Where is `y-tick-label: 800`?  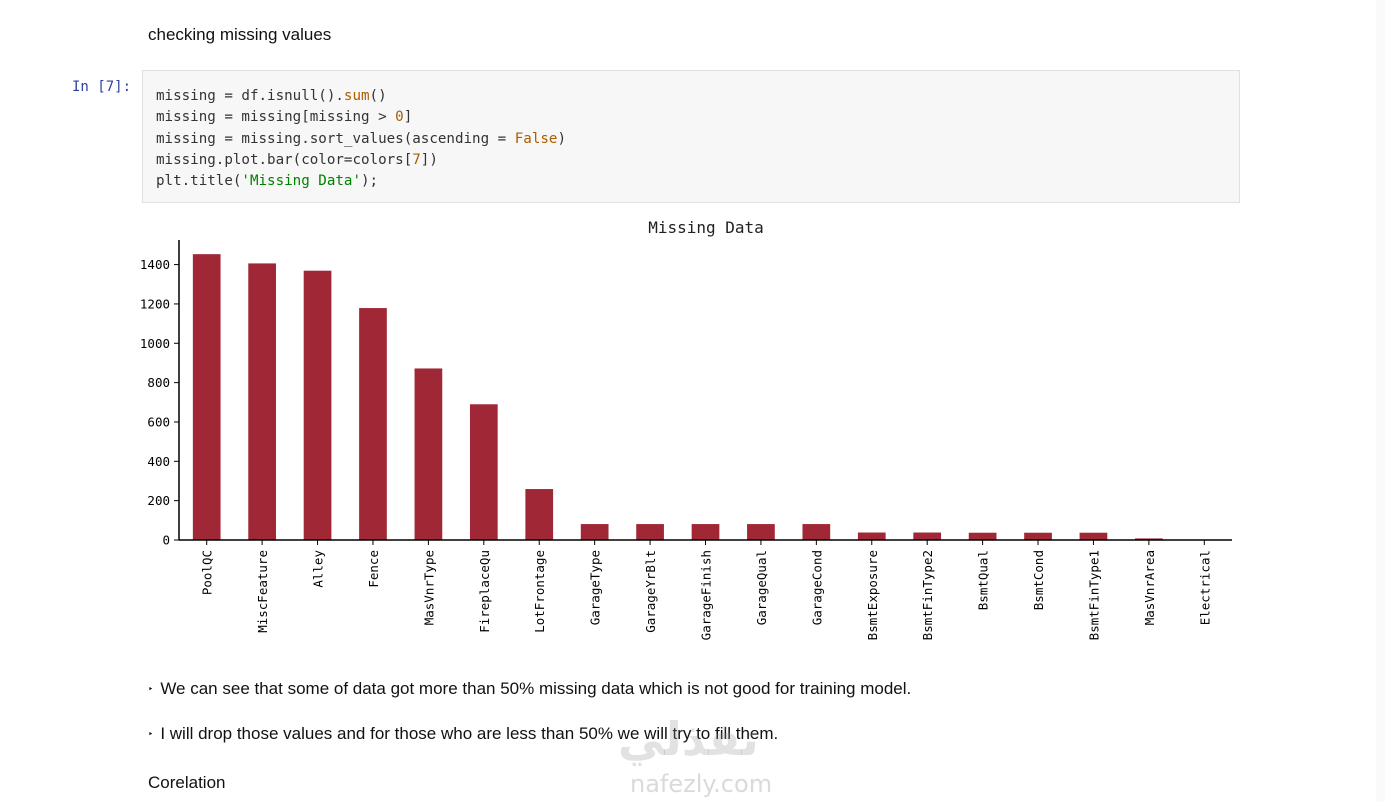
y-tick-label: 800 is located at coordinates (158, 382).